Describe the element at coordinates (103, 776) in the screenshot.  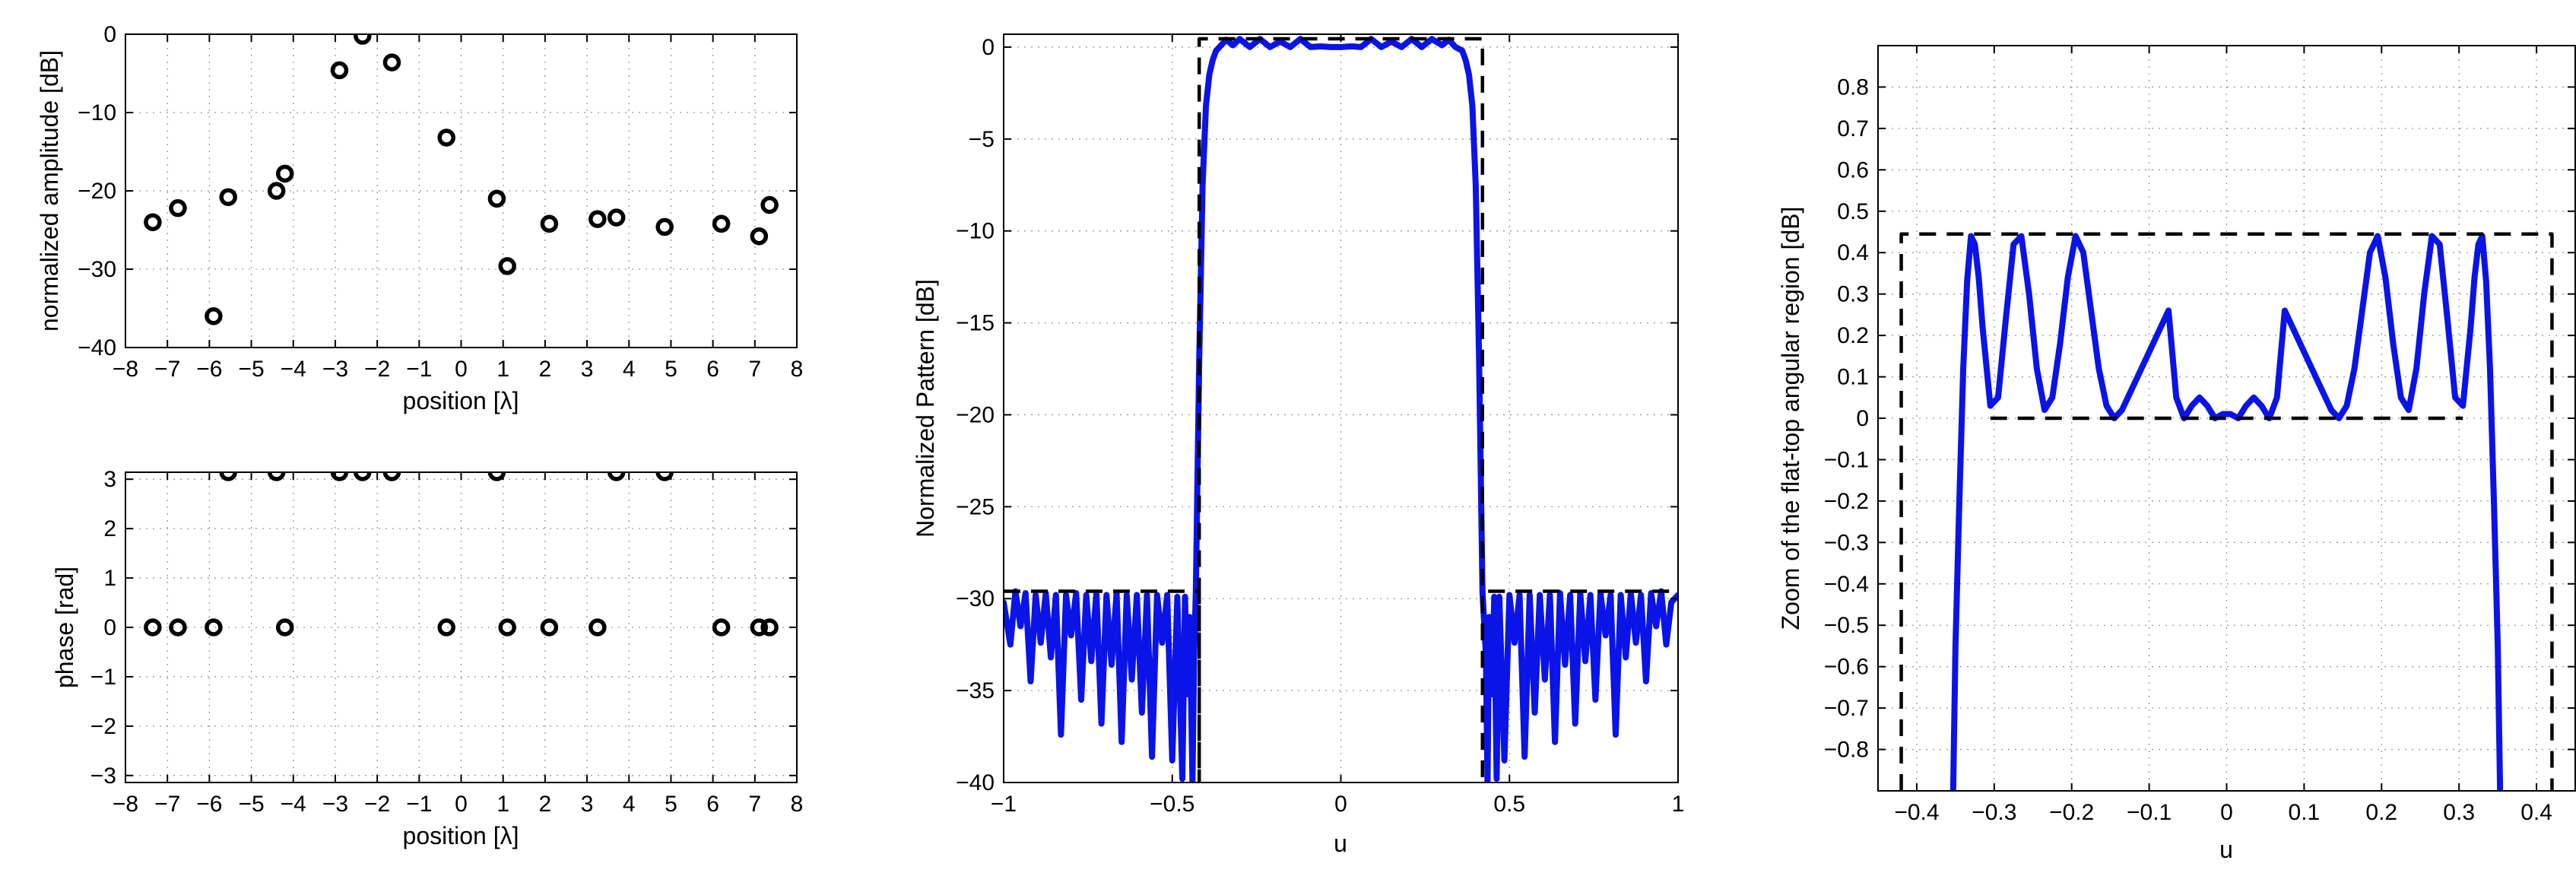
I see `phase-y-tick-label: −3` at that location.